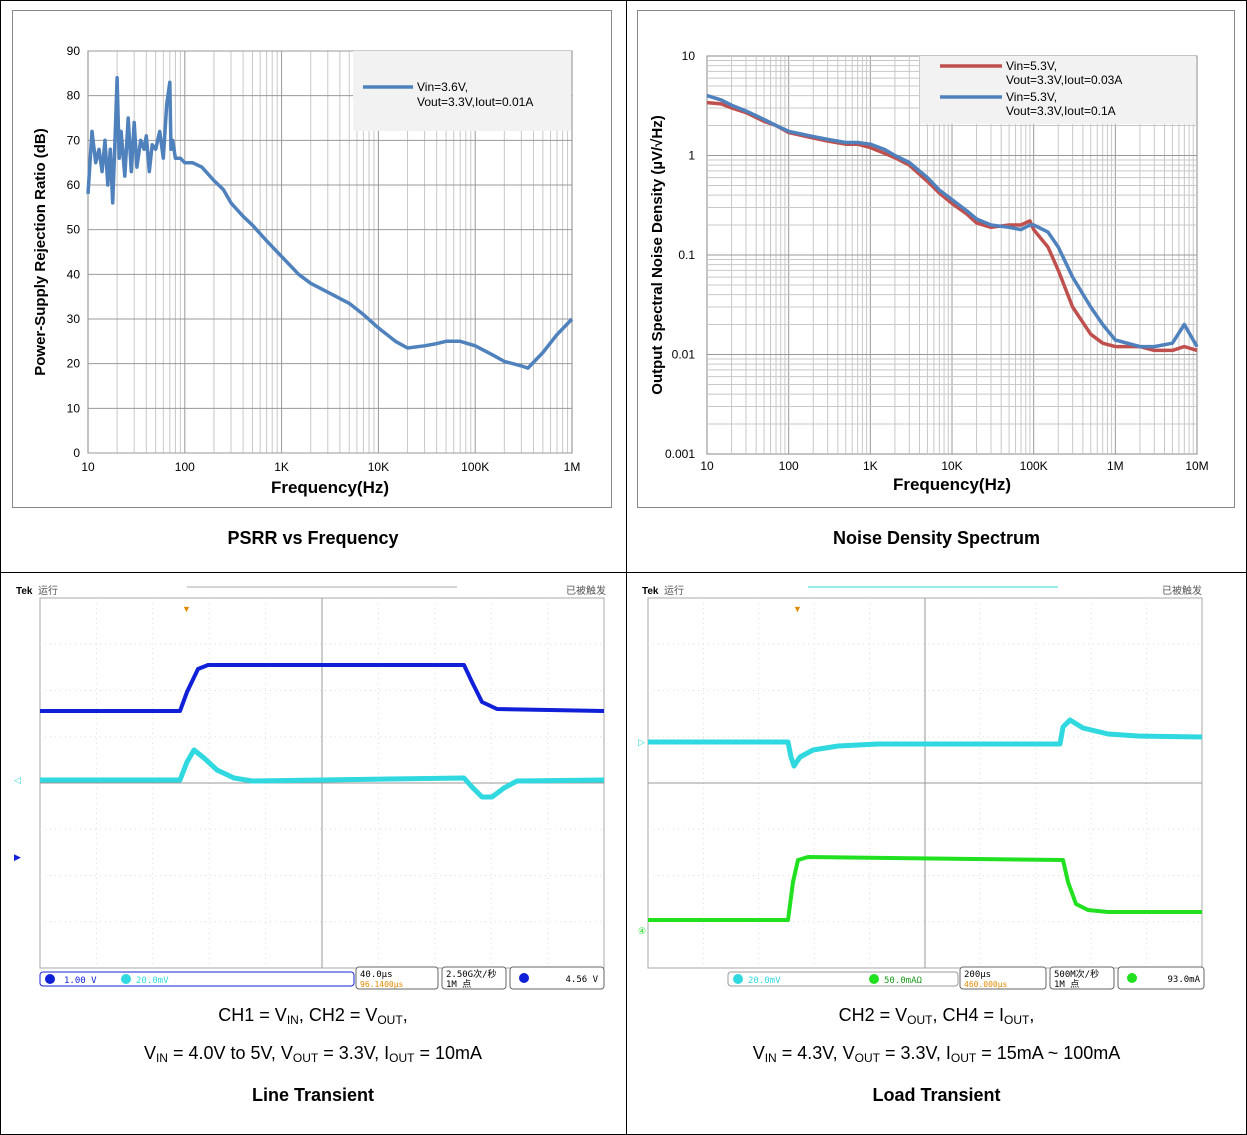 This screenshot has height=1135, width=1247. What do you see at coordinates (936, 1095) in the screenshot?
I see `load-transient-title: Load Transient` at bounding box center [936, 1095].